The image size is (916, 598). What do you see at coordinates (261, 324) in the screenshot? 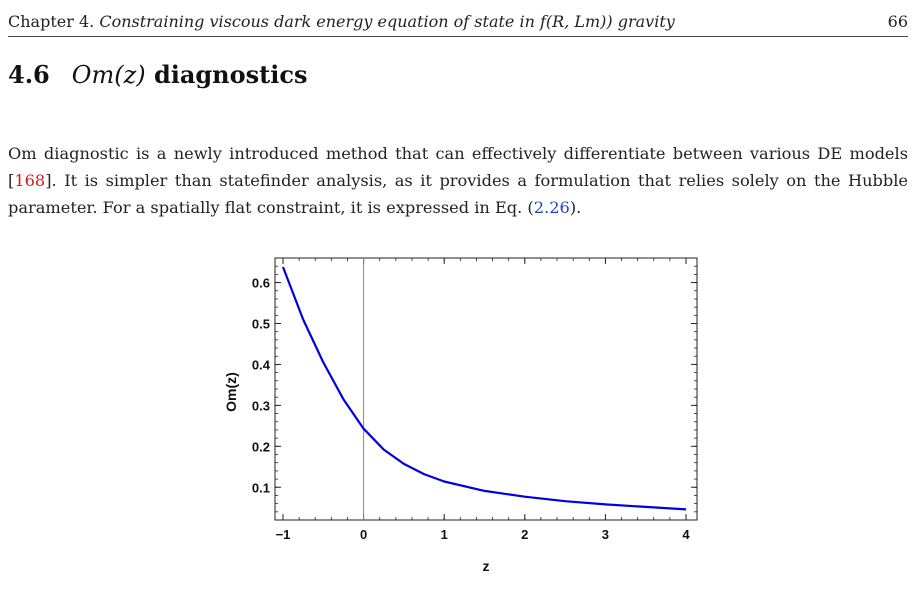
I see `y-tick-label: 0.5` at bounding box center [261, 324].